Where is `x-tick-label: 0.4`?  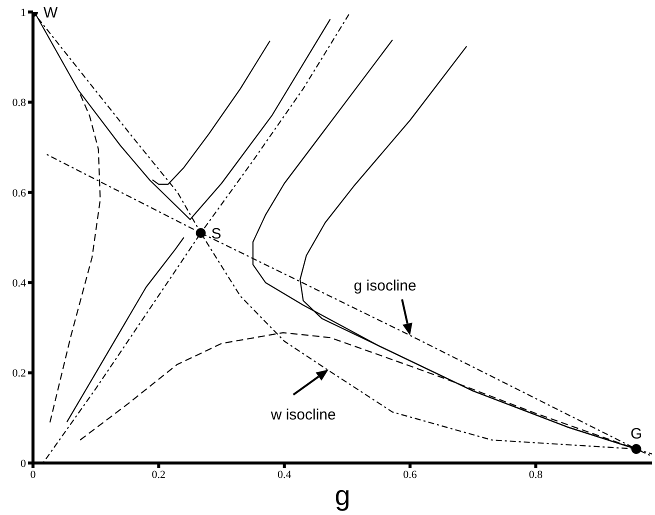
x-tick-label: 0.4 is located at coordinates (284, 474).